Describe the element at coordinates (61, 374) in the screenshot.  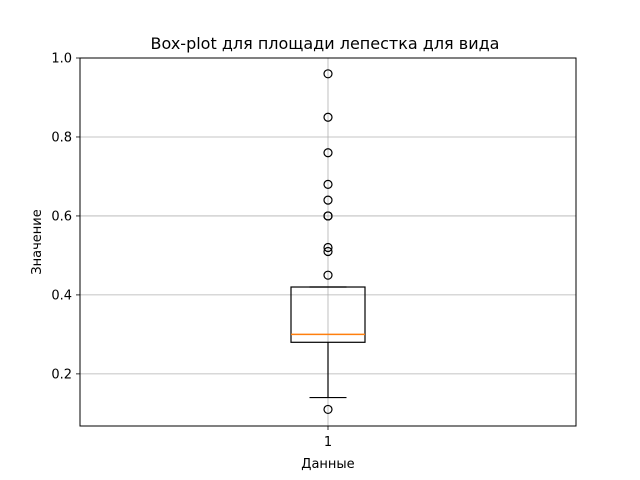
I see `y-tick-label: 0.2` at that location.